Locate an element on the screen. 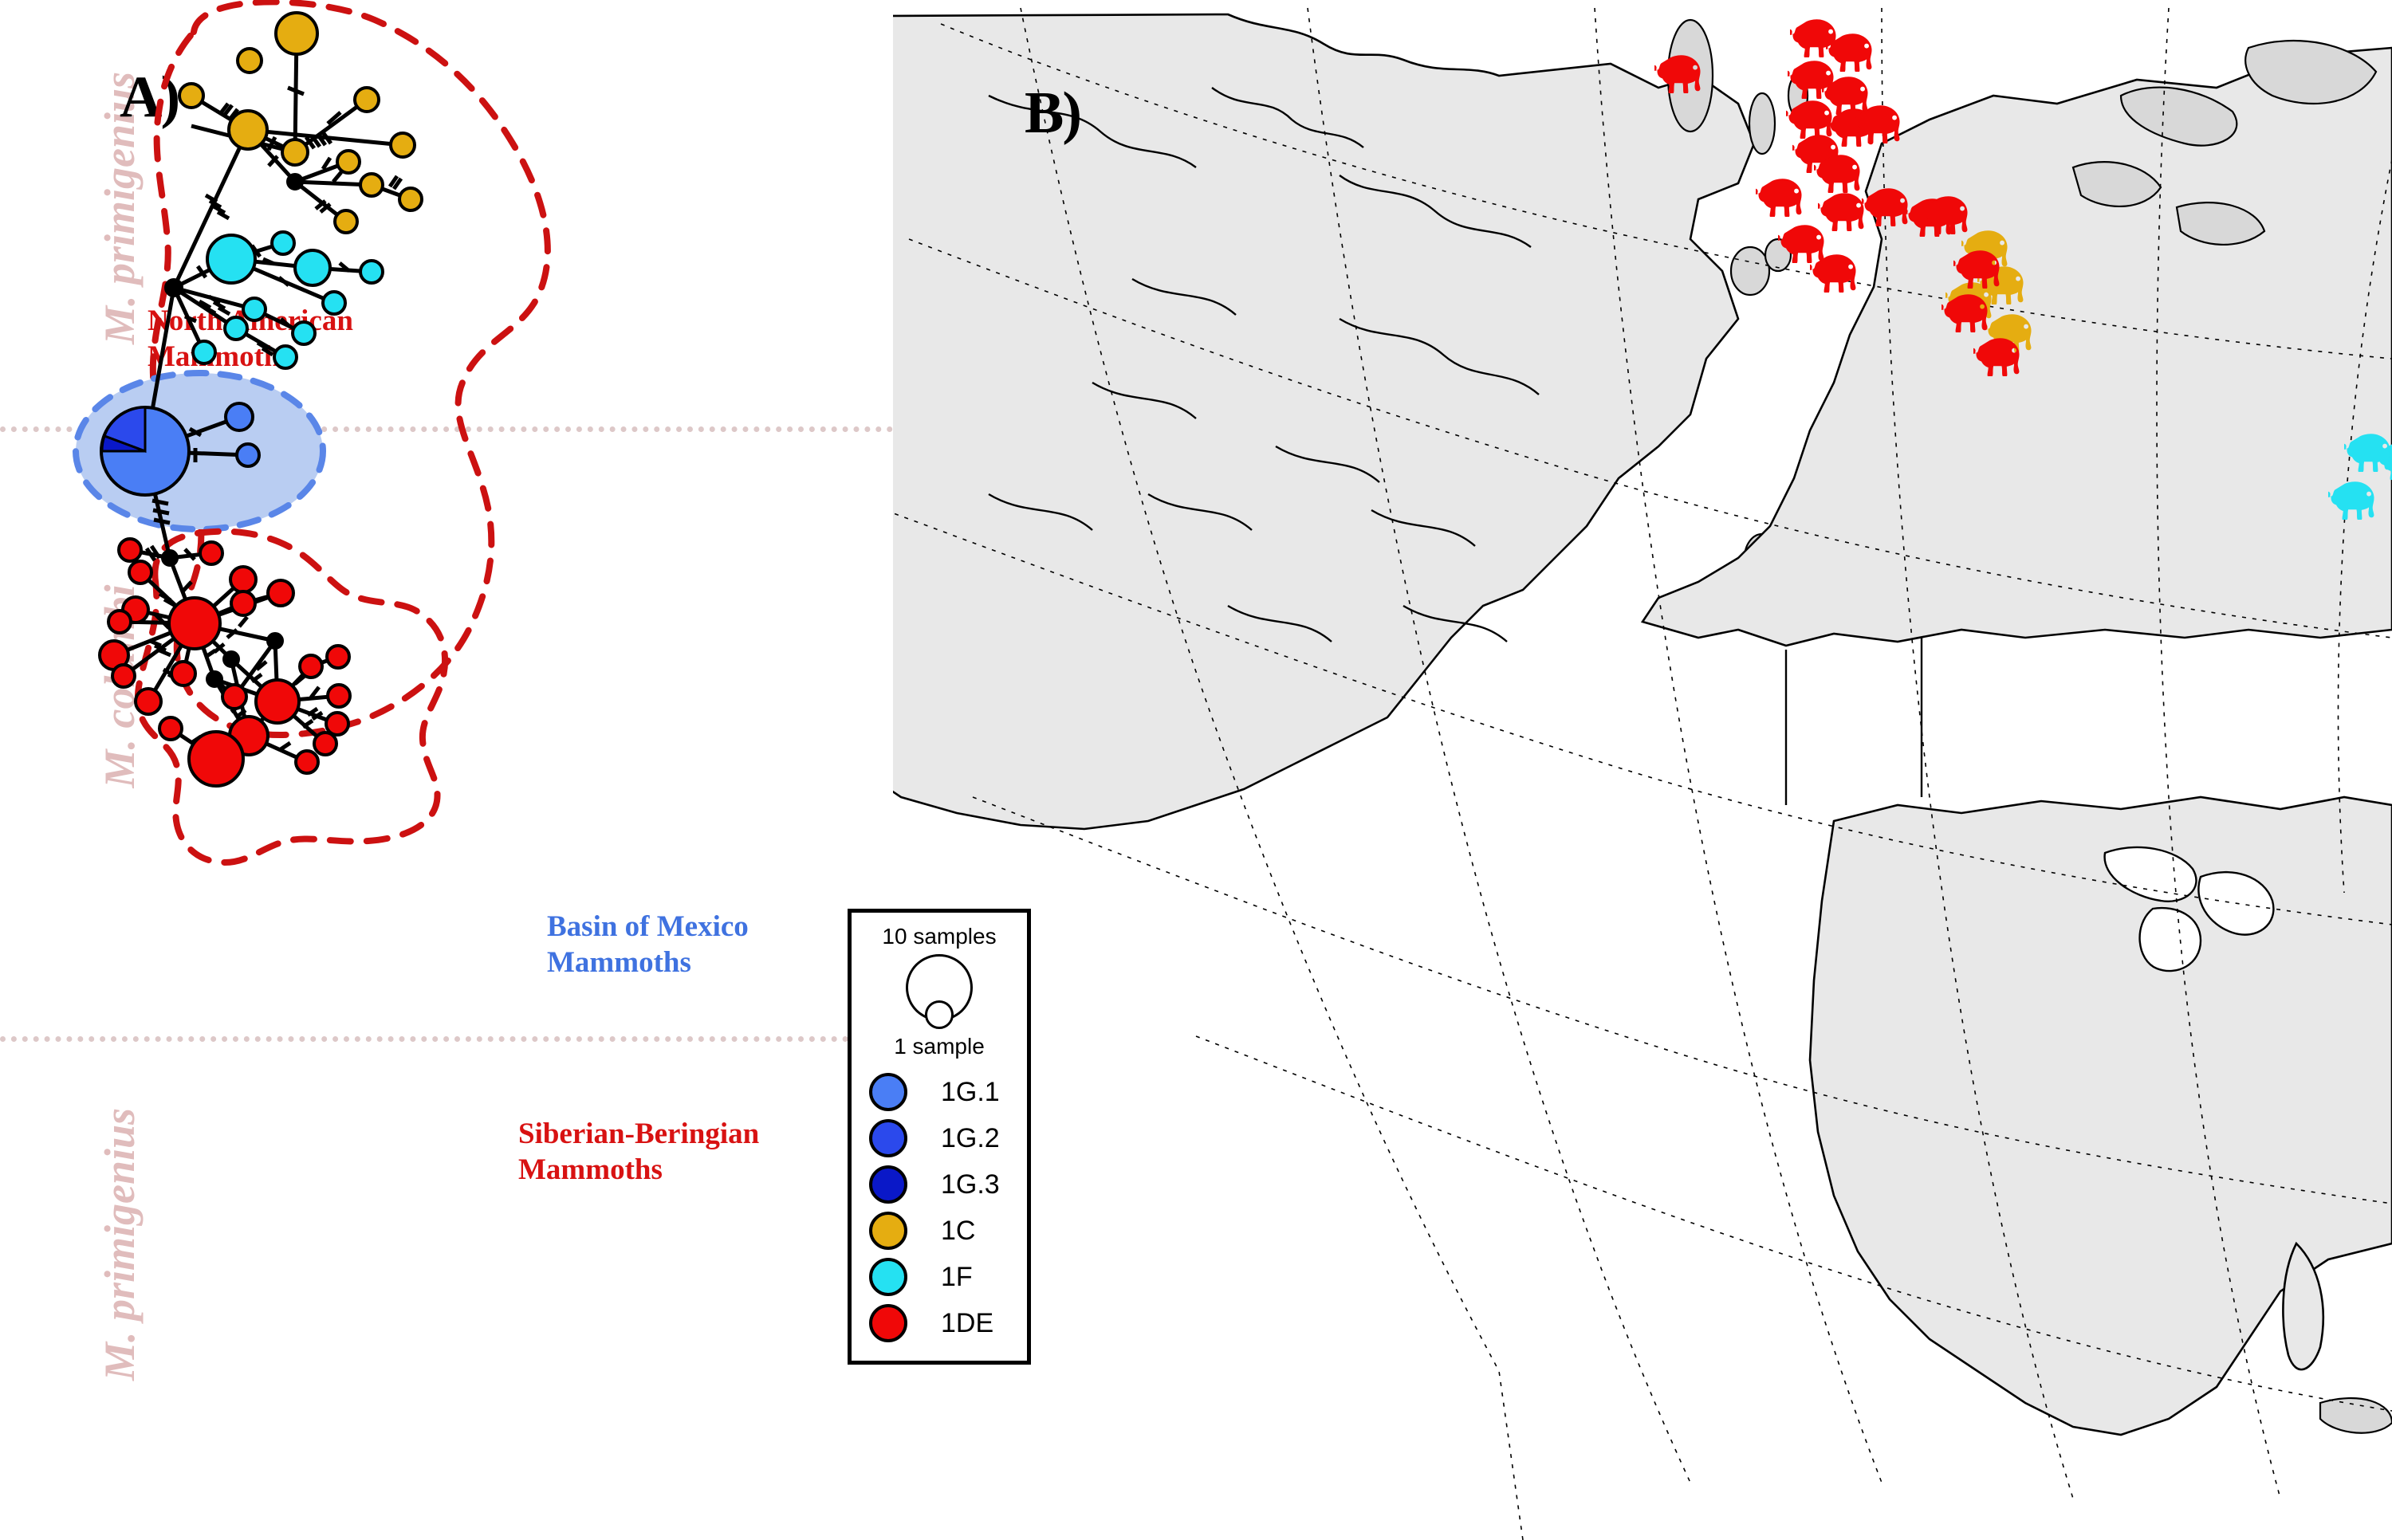  legend-label-1g3: 1G.3 is located at coordinates (971, 1184).